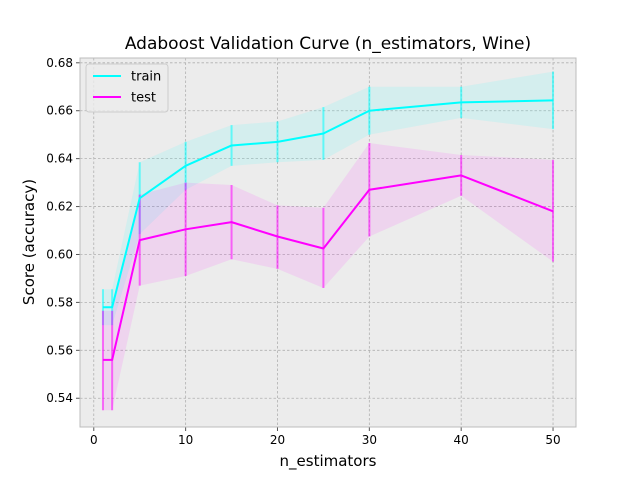  What do you see at coordinates (146, 77) in the screenshot?
I see `legend-train-label: train` at bounding box center [146, 77].